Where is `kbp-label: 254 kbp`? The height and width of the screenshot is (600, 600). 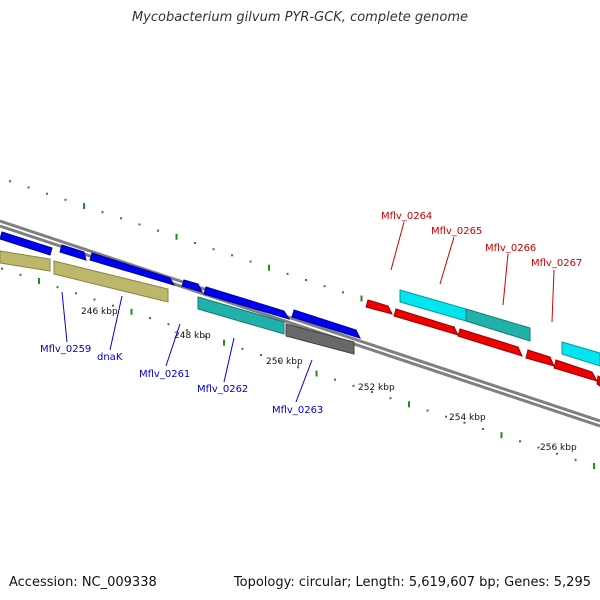 kbp-label: 254 kbp is located at coordinates (467, 418).